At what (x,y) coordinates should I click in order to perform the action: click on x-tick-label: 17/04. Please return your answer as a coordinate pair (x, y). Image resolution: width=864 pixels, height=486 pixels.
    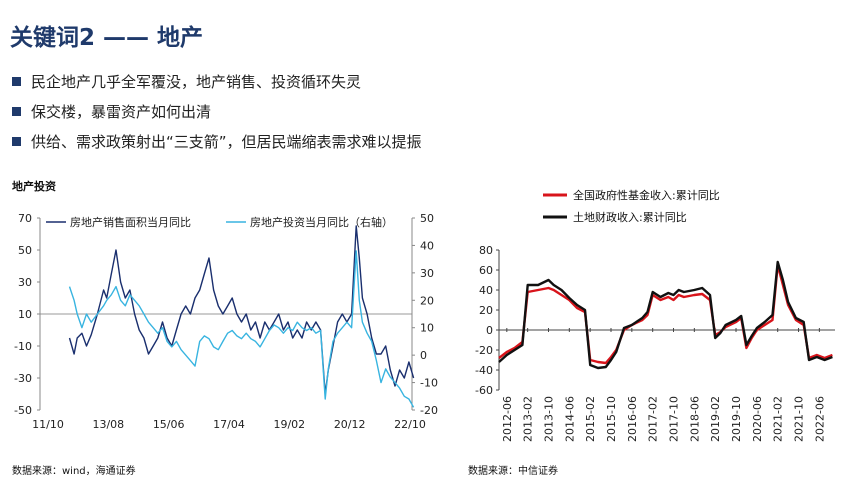
    Looking at the image, I should click on (229, 424).